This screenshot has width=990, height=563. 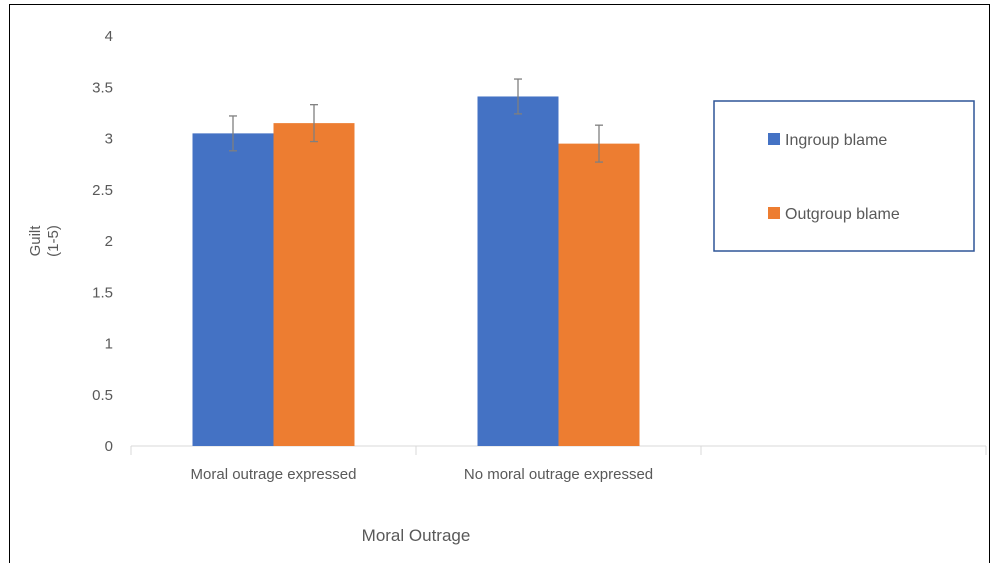 I want to click on legend-label: Ingroup blame, so click(x=836, y=140).